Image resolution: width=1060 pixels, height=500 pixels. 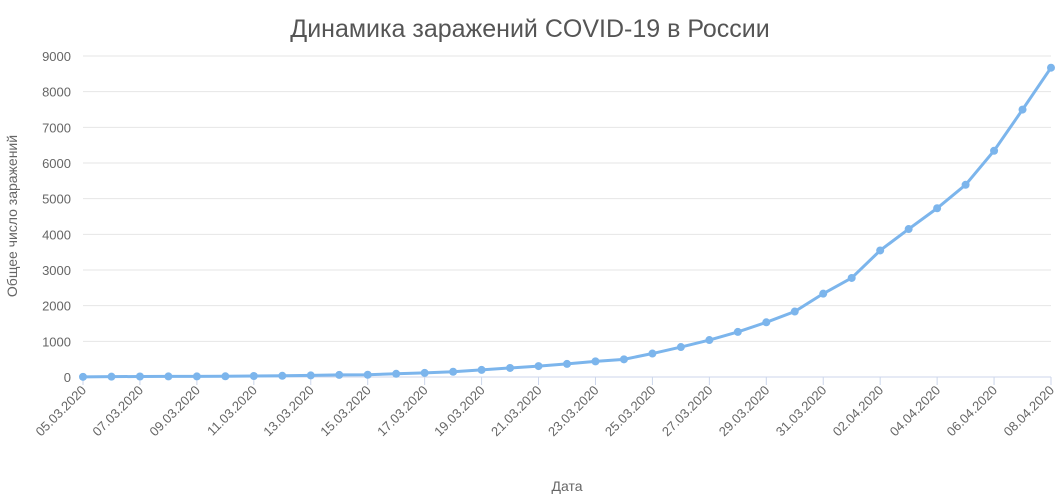 I want to click on x-tick-label: 17.03.2020, so click(x=402, y=411).